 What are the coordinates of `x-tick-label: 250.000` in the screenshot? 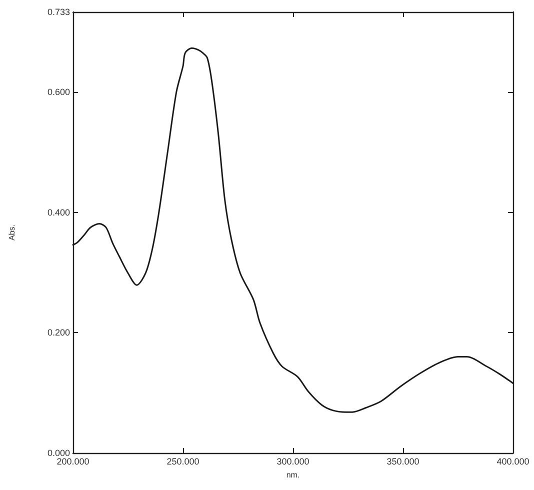 It's located at (183, 461).